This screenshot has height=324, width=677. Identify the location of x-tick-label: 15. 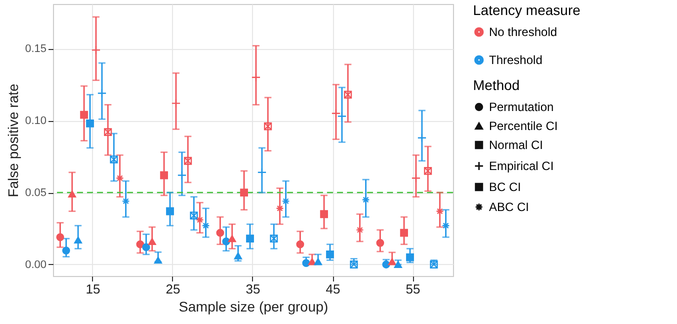
(93, 289).